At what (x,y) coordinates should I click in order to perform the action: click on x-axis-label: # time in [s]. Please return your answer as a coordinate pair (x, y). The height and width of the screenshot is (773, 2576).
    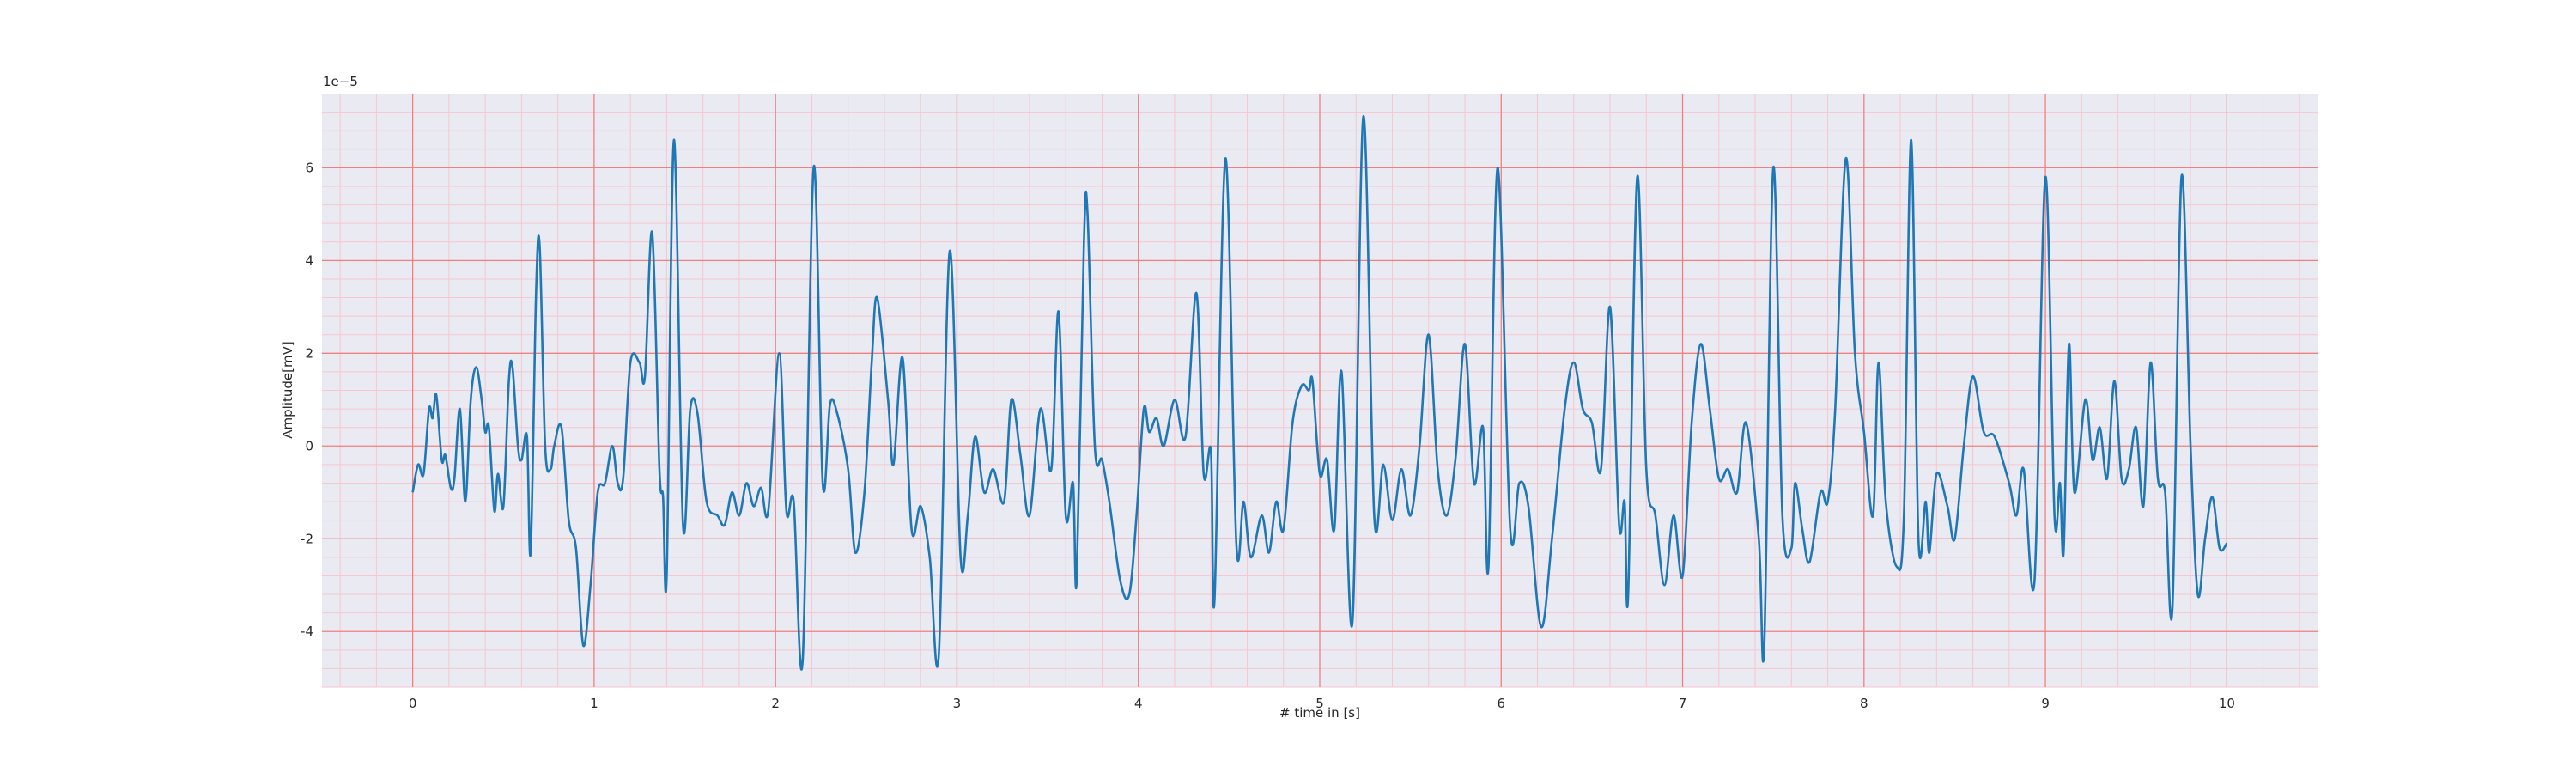
    Looking at the image, I should click on (1319, 713).